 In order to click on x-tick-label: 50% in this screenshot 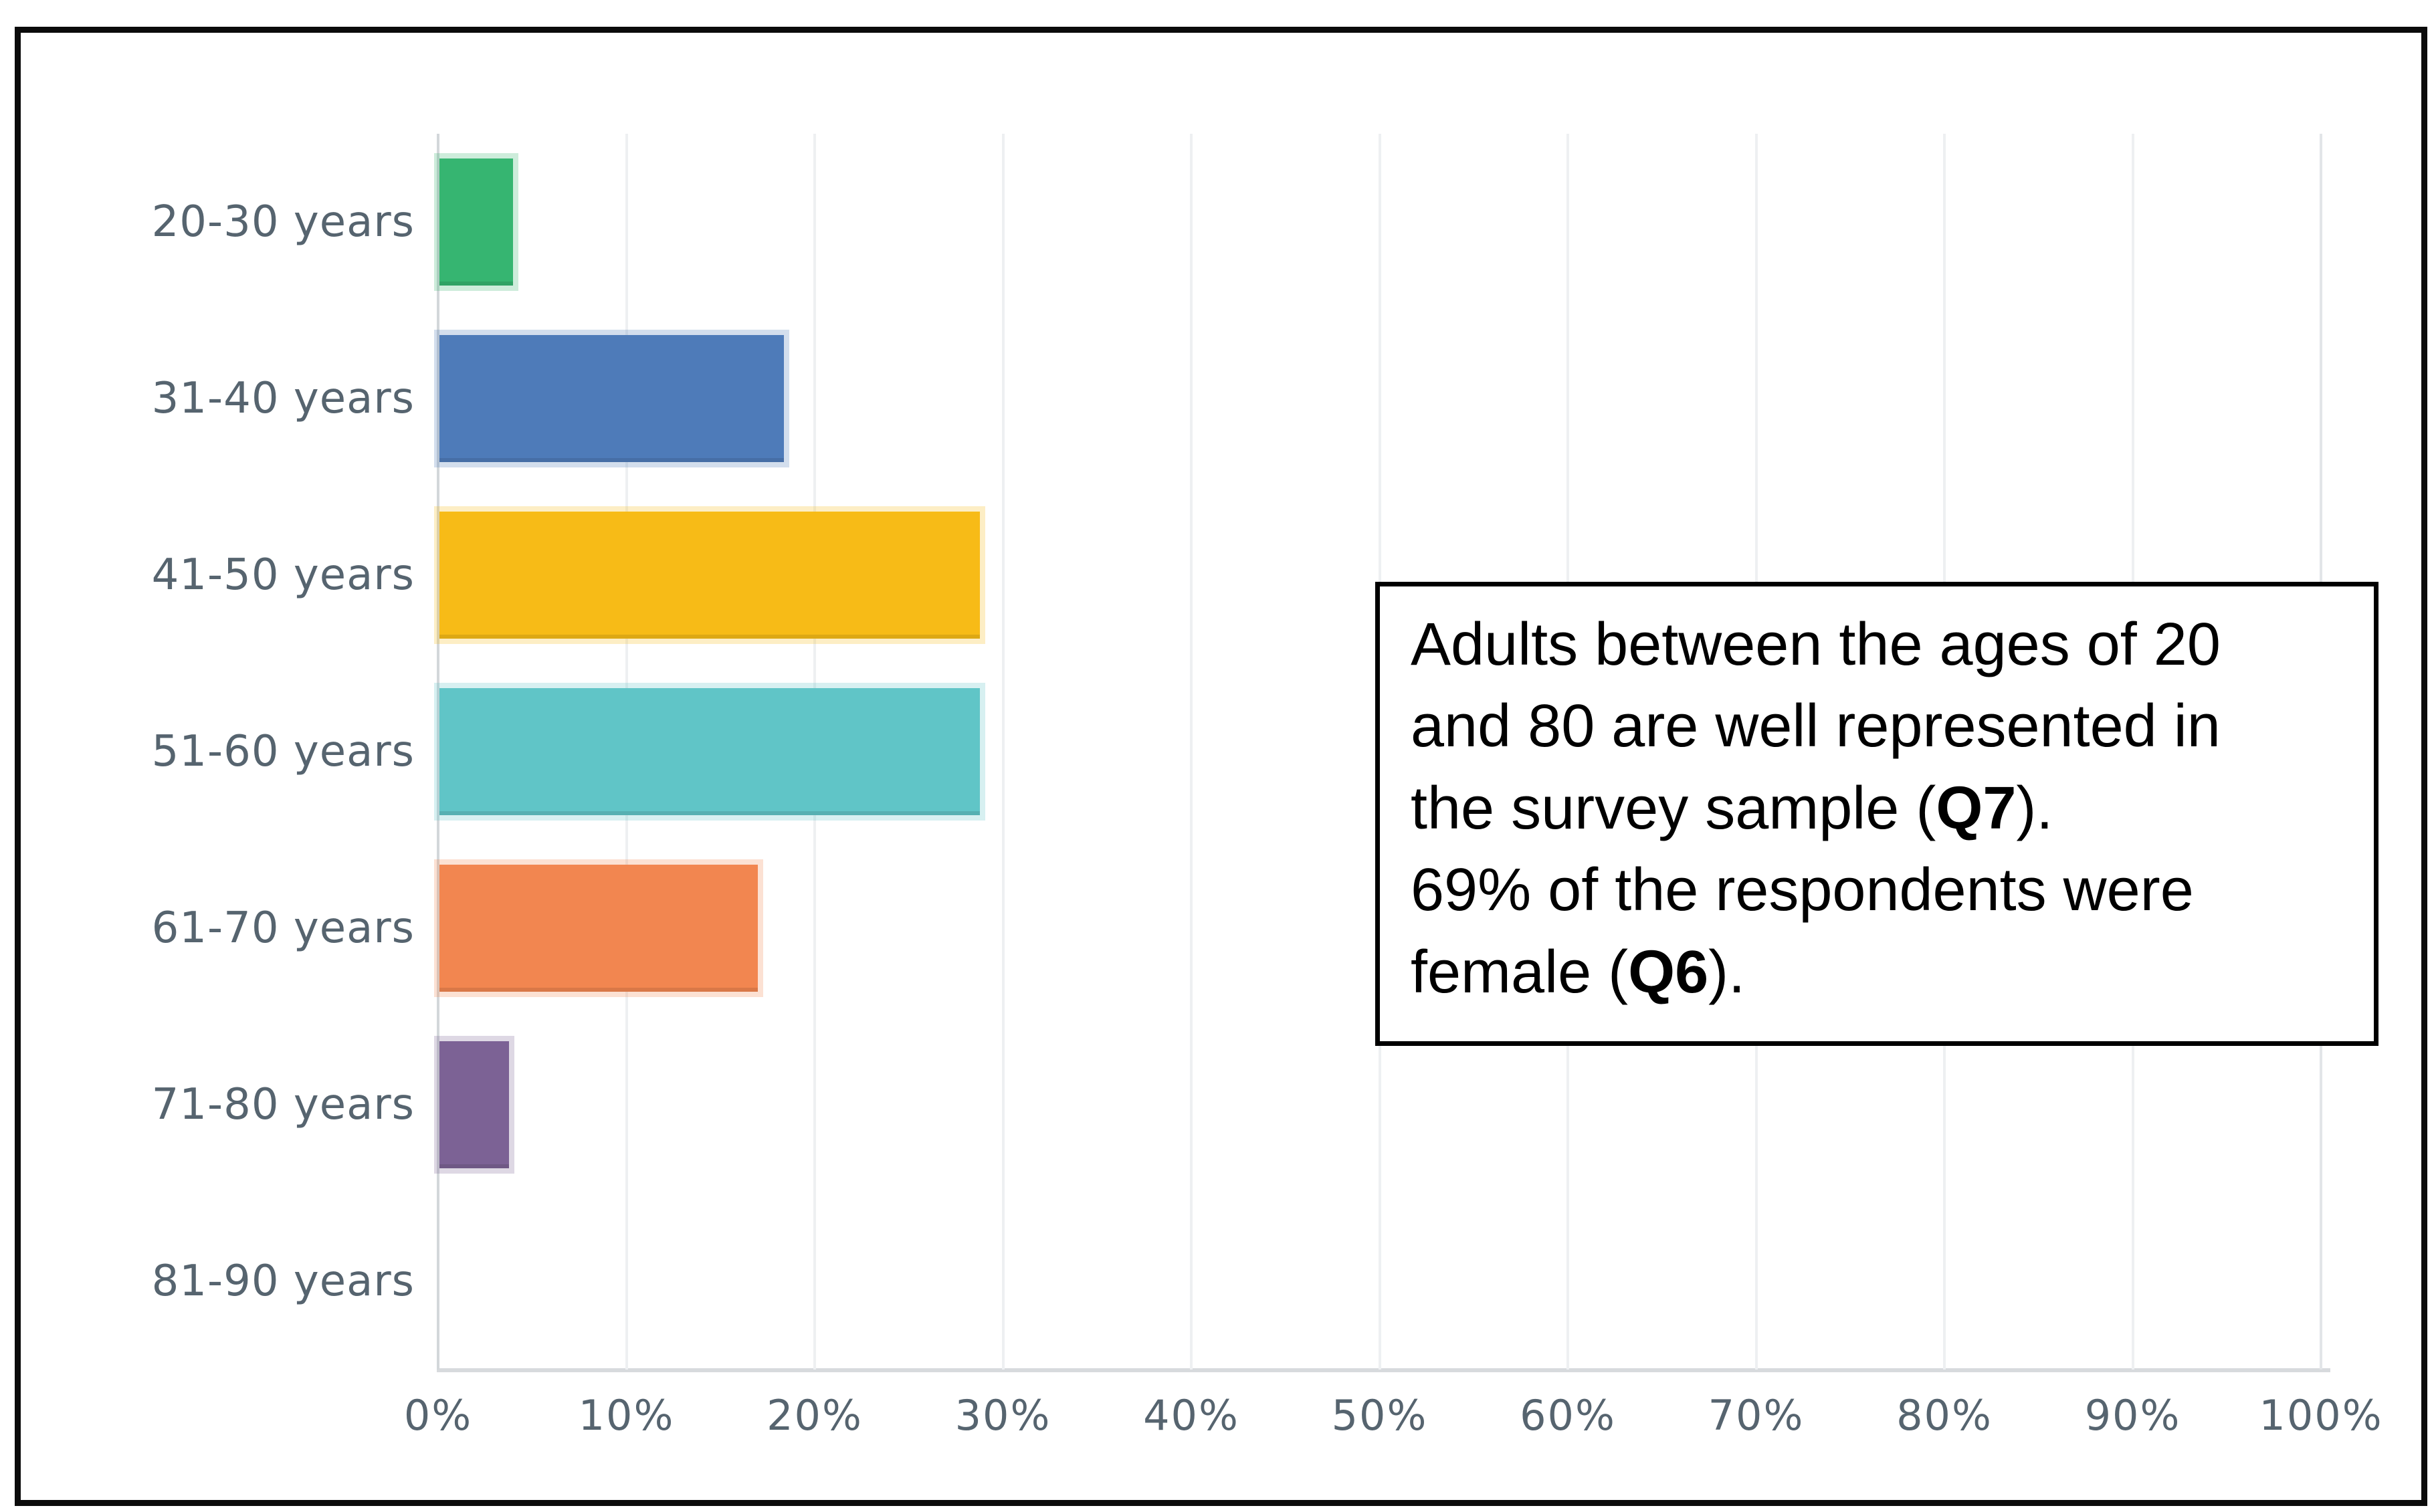, I will do `click(1380, 1415)`.